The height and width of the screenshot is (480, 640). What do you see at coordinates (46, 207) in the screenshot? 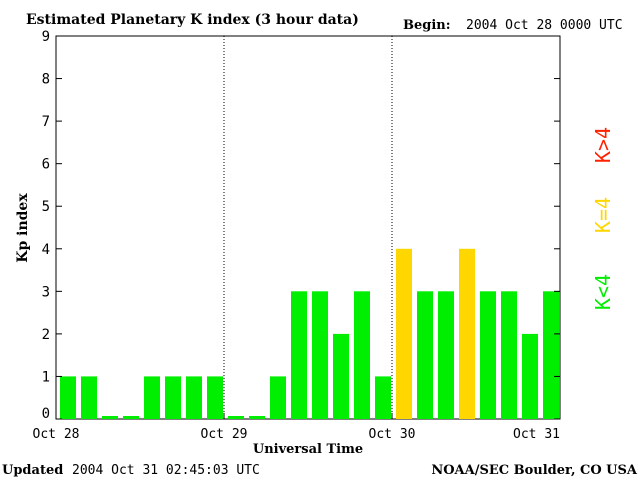
I see `y-tick-label-5: 5` at bounding box center [46, 207].